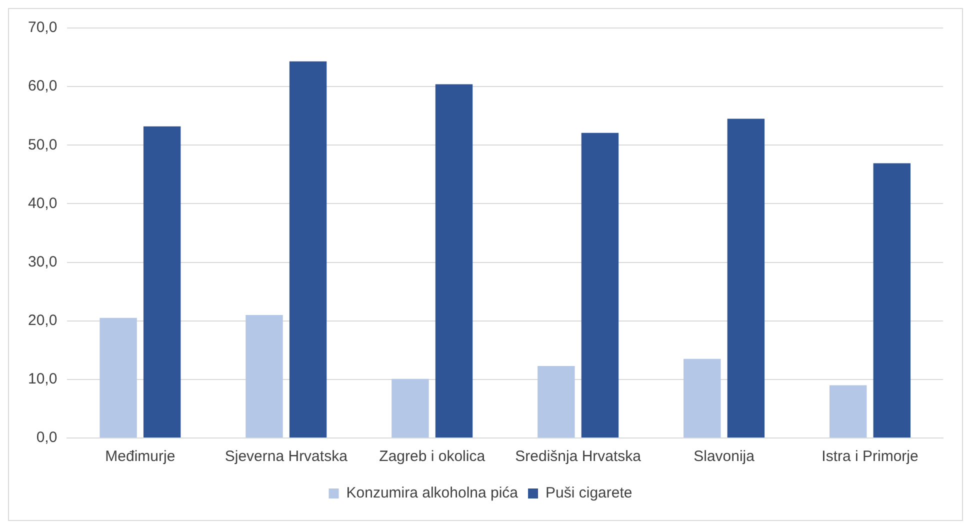  What do you see at coordinates (43, 261) in the screenshot?
I see `y-tick-label: 30,0` at bounding box center [43, 261].